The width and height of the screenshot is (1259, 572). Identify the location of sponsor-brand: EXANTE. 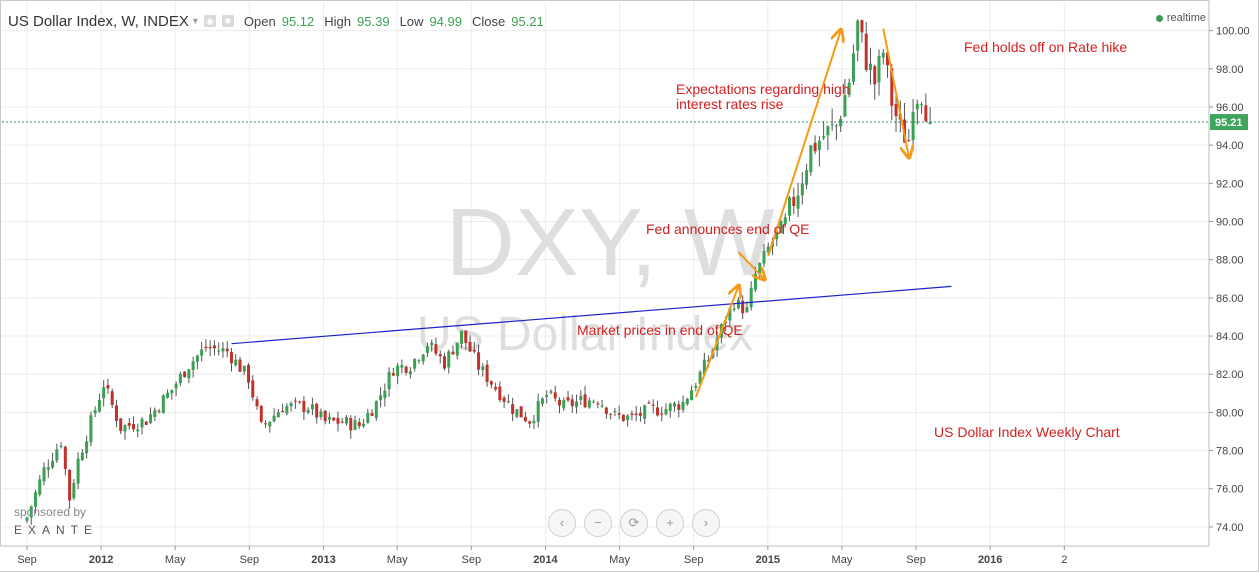
(56, 530).